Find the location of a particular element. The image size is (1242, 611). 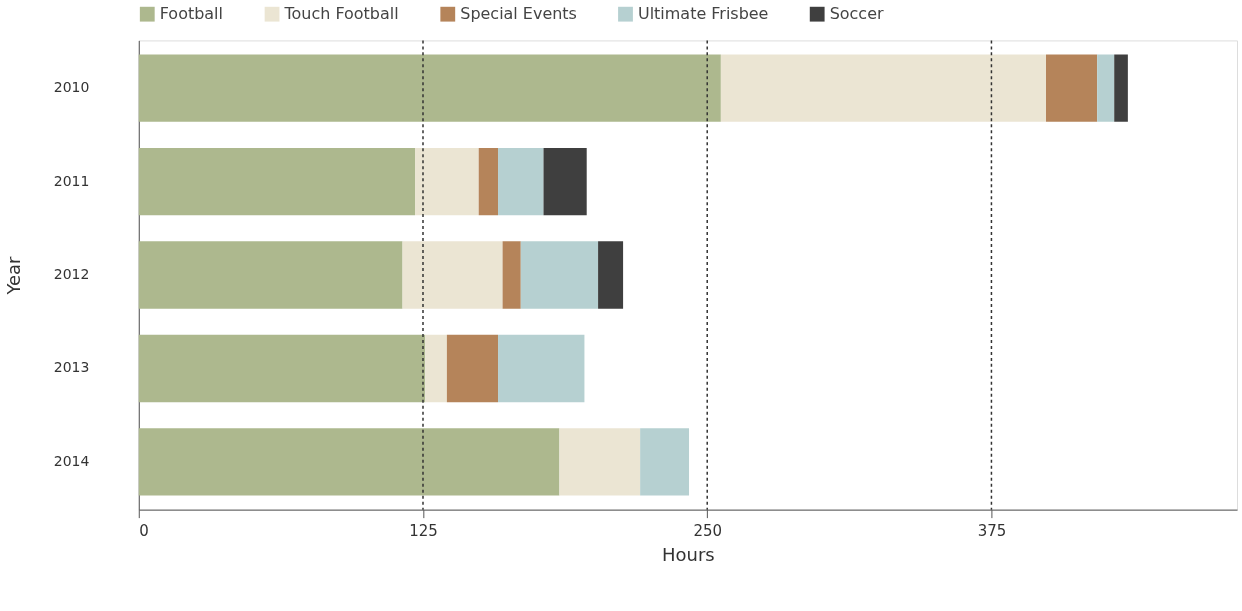

y-tick-label: 2014 is located at coordinates (71, 460).